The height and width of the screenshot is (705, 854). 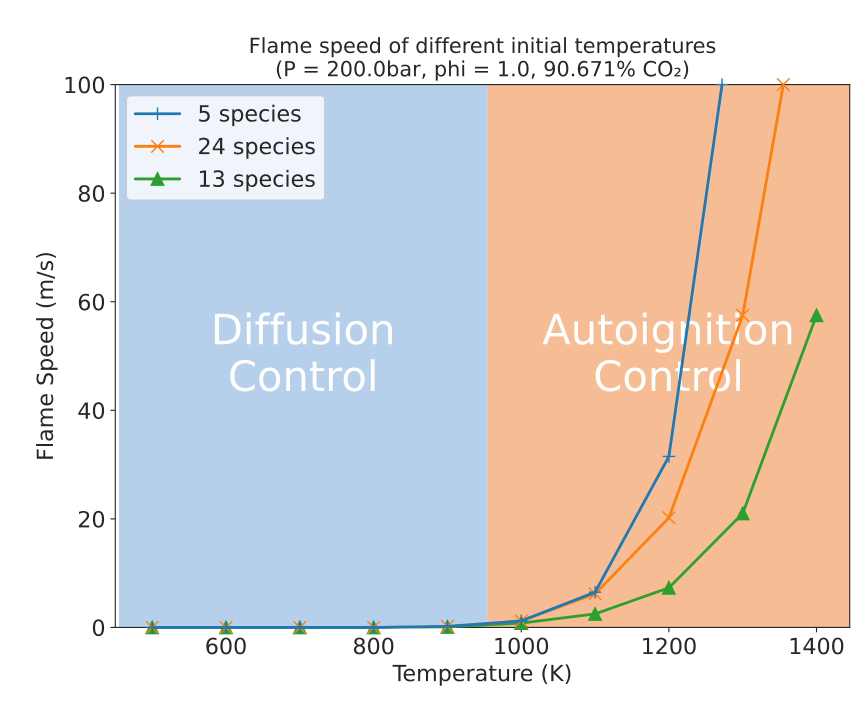 I want to click on x-tick-label: 800, so click(x=374, y=646).